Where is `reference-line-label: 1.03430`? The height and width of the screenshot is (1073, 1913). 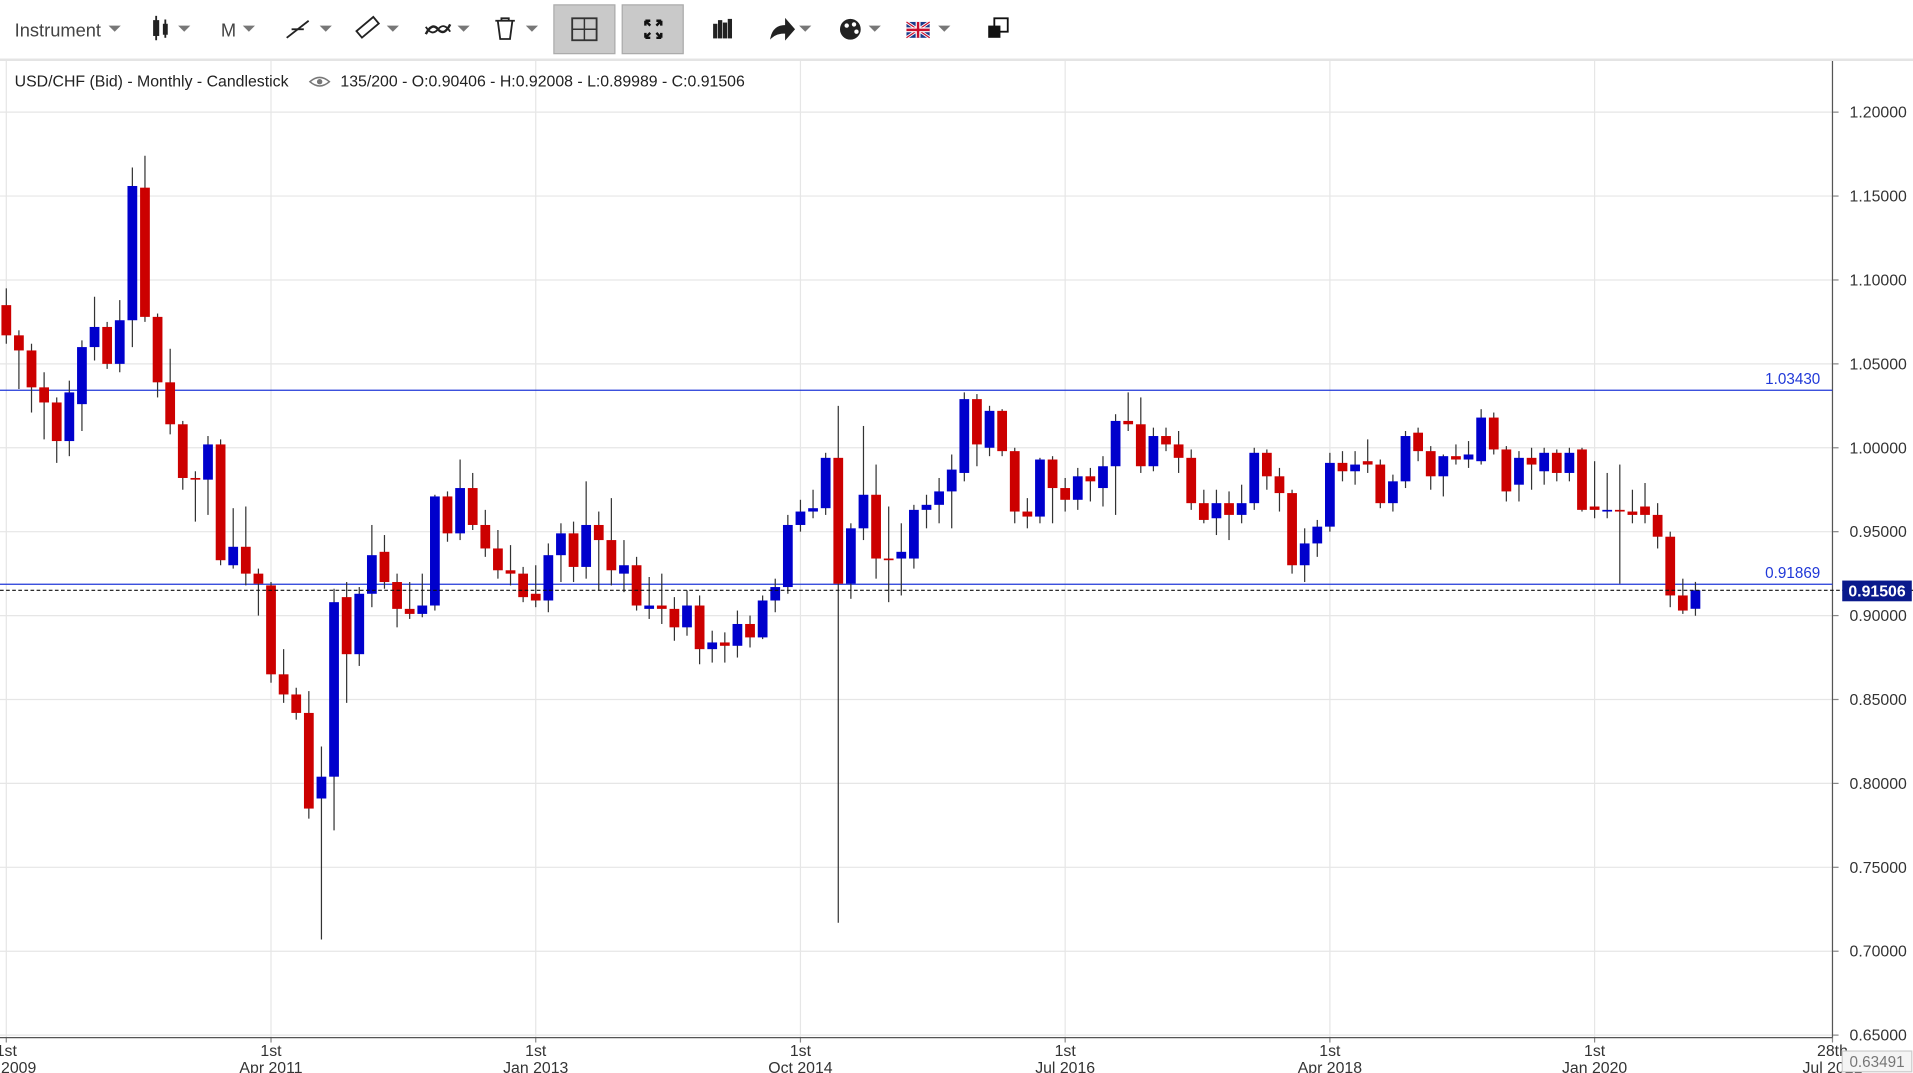
reference-line-label: 1.03430 is located at coordinates (1792, 379).